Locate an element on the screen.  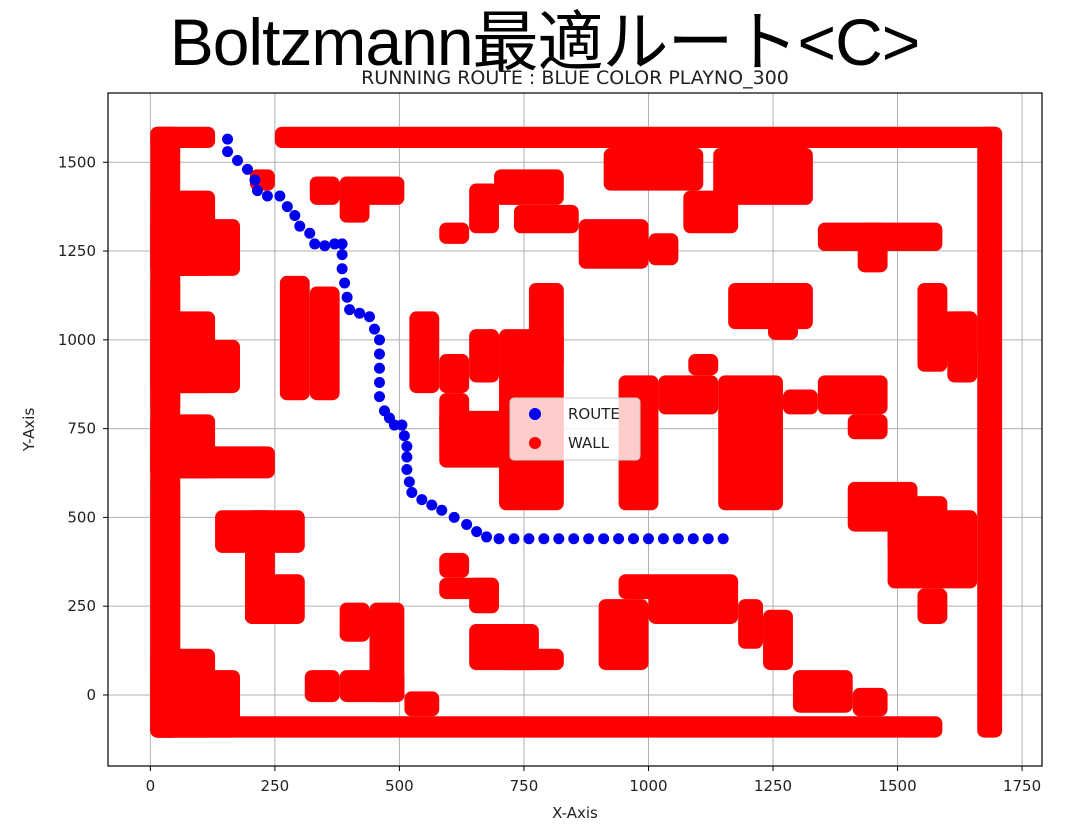
y-tick-label: 750 is located at coordinates (81, 429).